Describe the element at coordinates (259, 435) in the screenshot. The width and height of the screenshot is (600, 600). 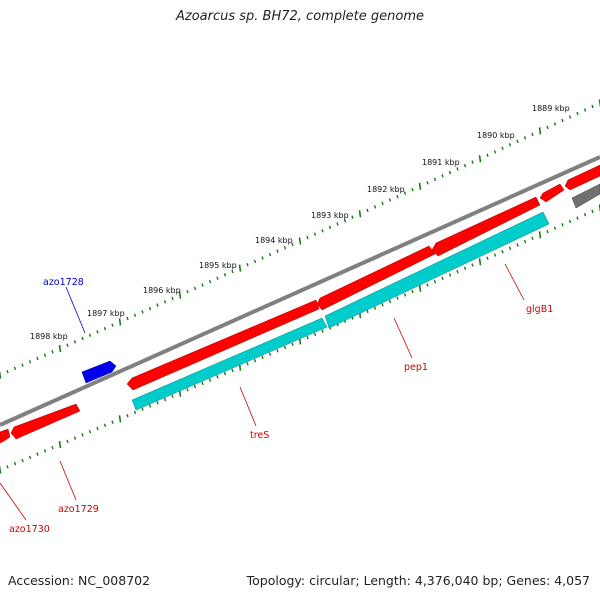
I see `gene-label-tres: treS` at that location.